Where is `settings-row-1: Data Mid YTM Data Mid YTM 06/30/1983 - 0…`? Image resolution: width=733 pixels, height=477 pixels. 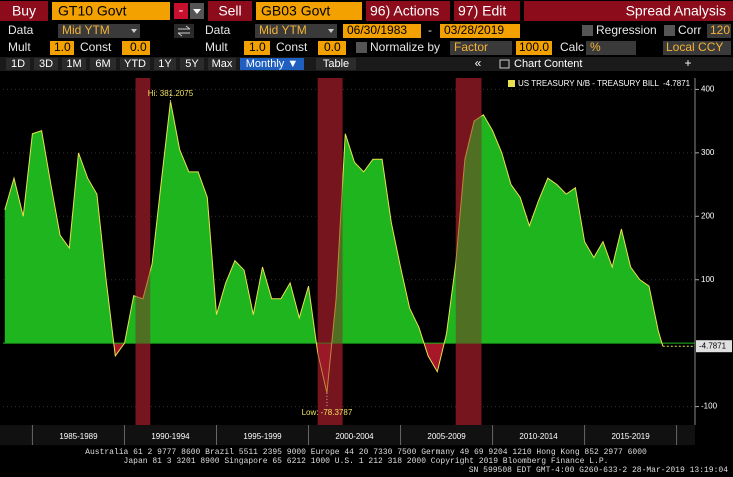 settings-row-1: Data Mid YTM Data Mid YTM 06/30/1983 - 0… is located at coordinates (369, 30).